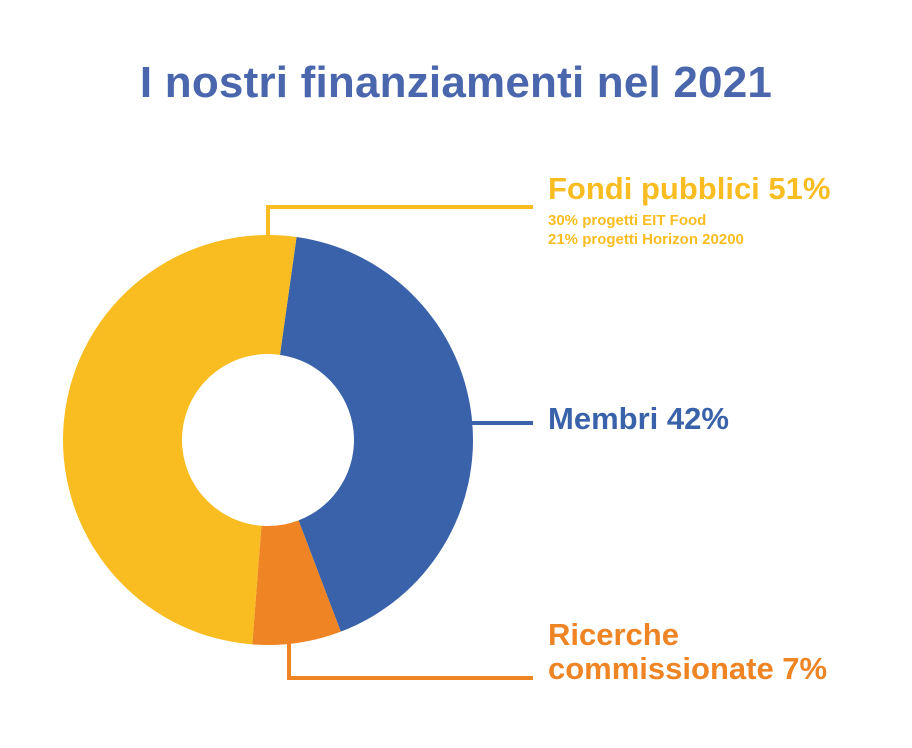 This screenshot has width=912, height=748. Describe the element at coordinates (627, 220) in the screenshot. I see `label-fondi-detail-eit: 30% progetti EIT Food` at that location.